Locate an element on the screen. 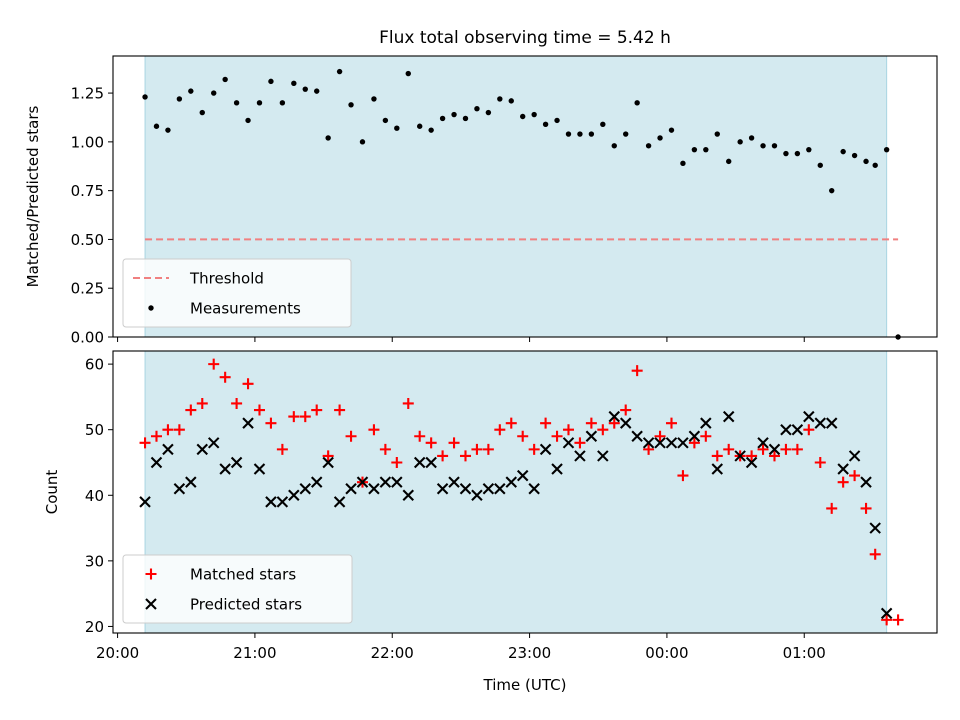 Image resolution: width=960 pixels, height=720 pixels. legend-label: Matched stars is located at coordinates (243, 575).